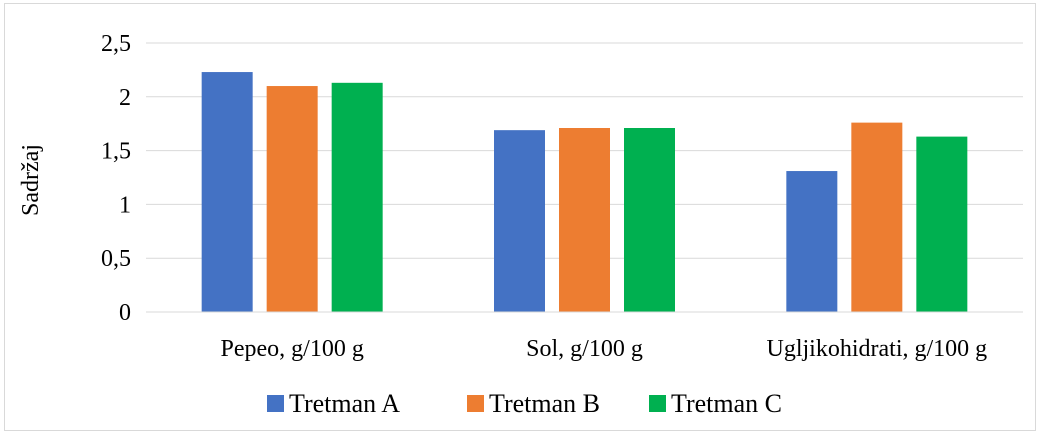  Describe the element at coordinates (116, 152) in the screenshot. I see `y-tick-label: 1,5` at that location.